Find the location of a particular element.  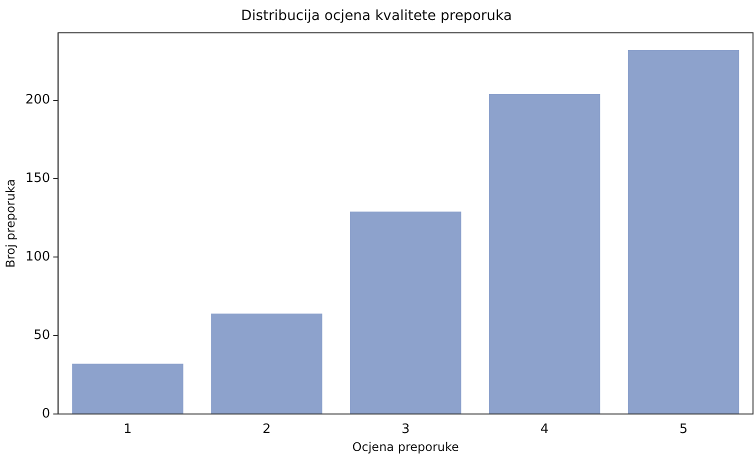

chart-title: Distribucija ocjena kvalitete preporuka is located at coordinates (376, 16).